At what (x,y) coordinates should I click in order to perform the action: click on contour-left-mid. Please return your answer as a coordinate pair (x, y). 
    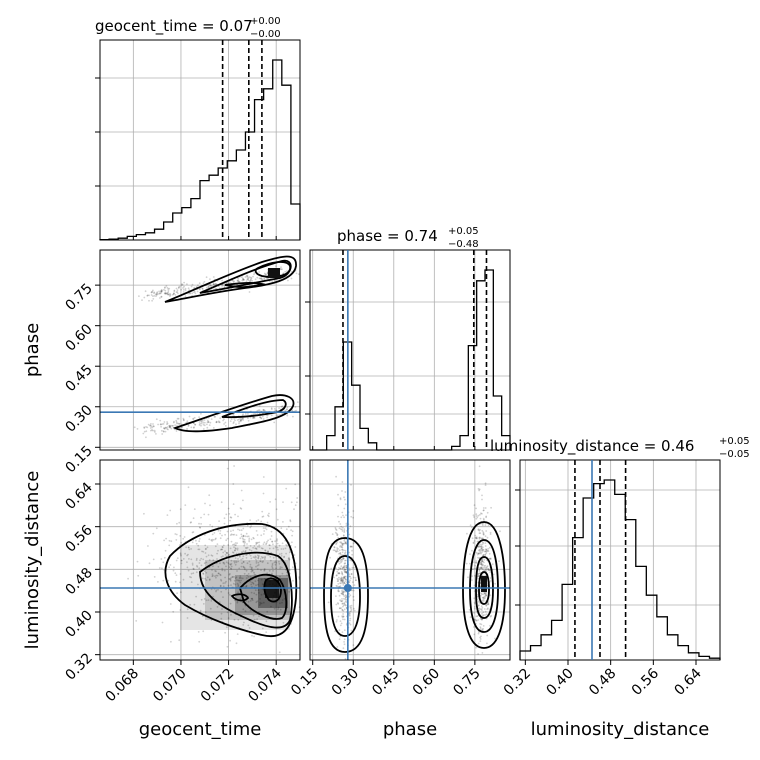
    Looking at the image, I should click on (345, 596).